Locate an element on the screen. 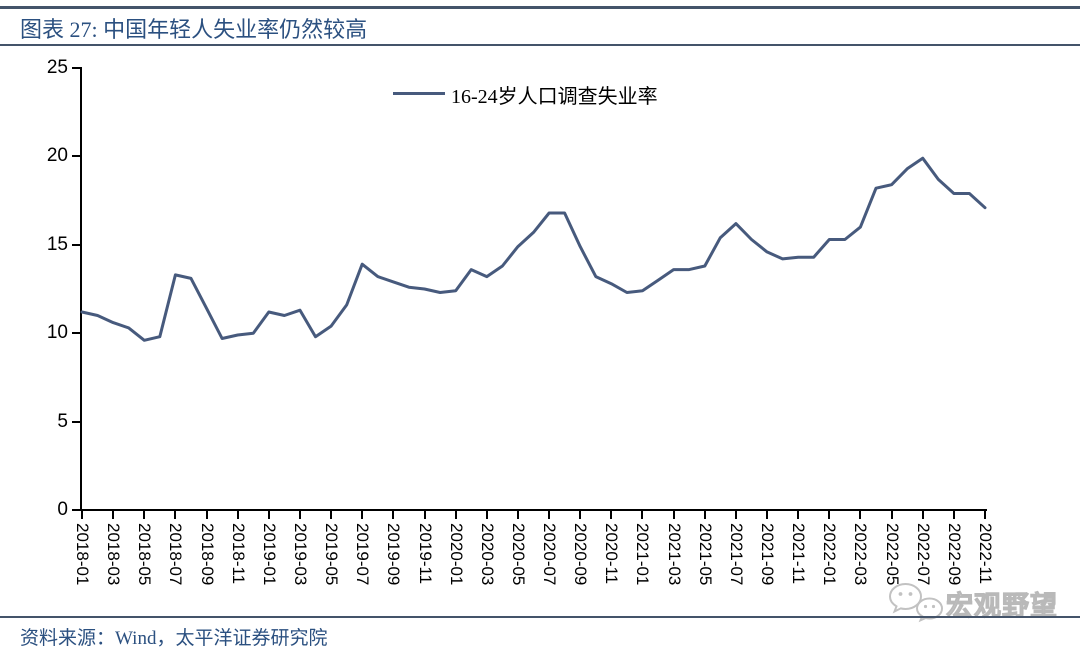 This screenshot has width=1080, height=651. top-rule is located at coordinates (540, 7).